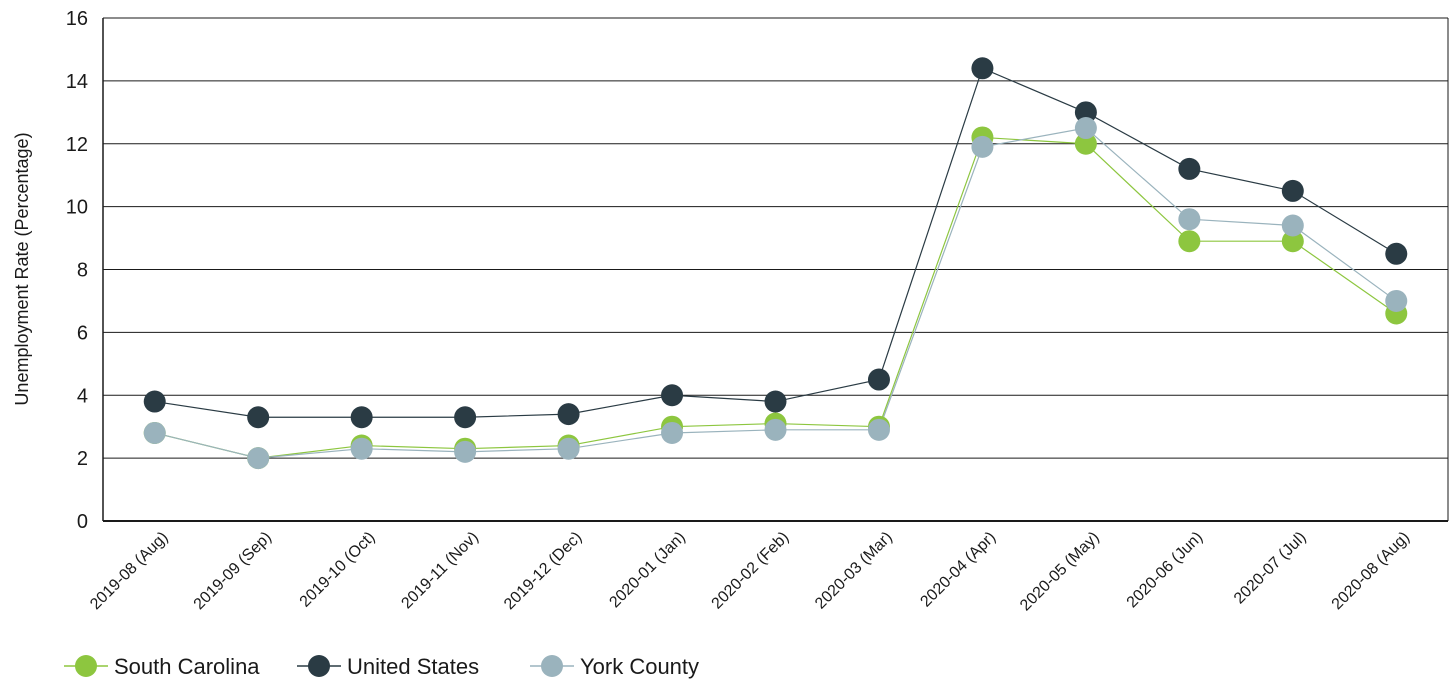  I want to click on x-tick-label: 2019-12 (Dec), so click(543, 571).